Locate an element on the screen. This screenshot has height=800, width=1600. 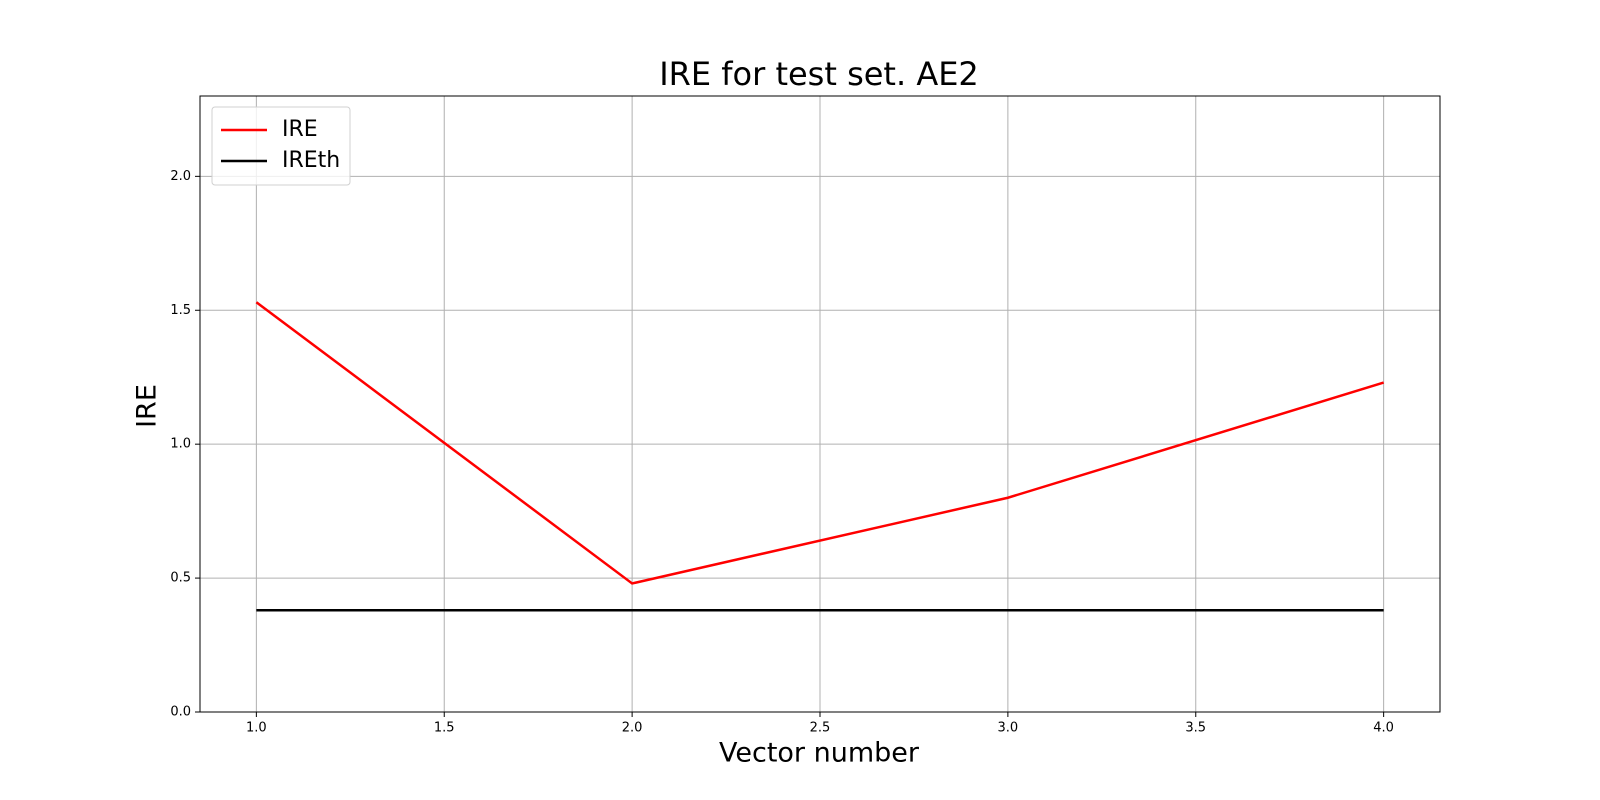
legend-box is located at coordinates (281, 146).